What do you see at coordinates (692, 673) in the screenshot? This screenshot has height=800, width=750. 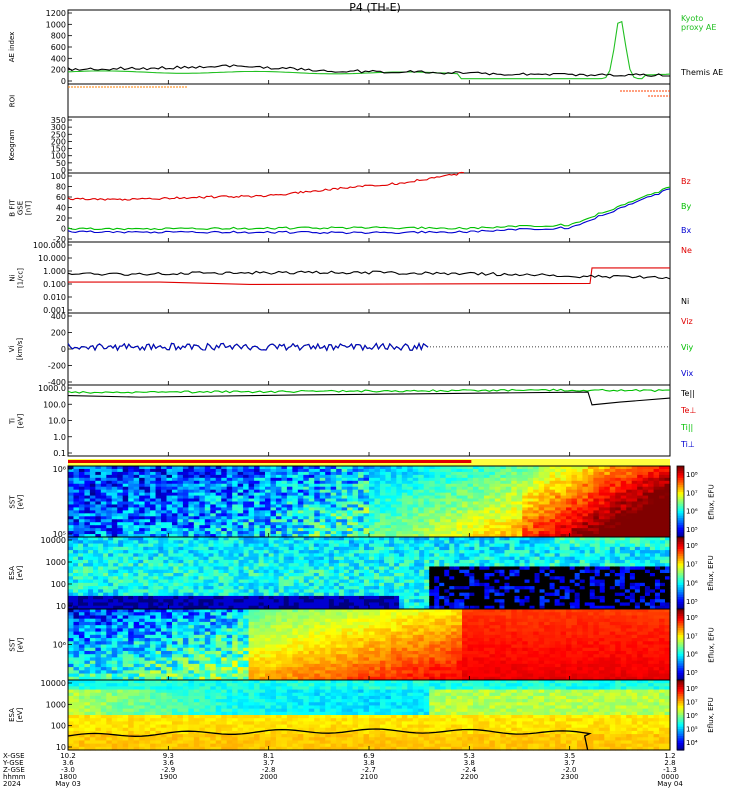 I see `colorbar-2-tick: 10⁵` at bounding box center [692, 673].